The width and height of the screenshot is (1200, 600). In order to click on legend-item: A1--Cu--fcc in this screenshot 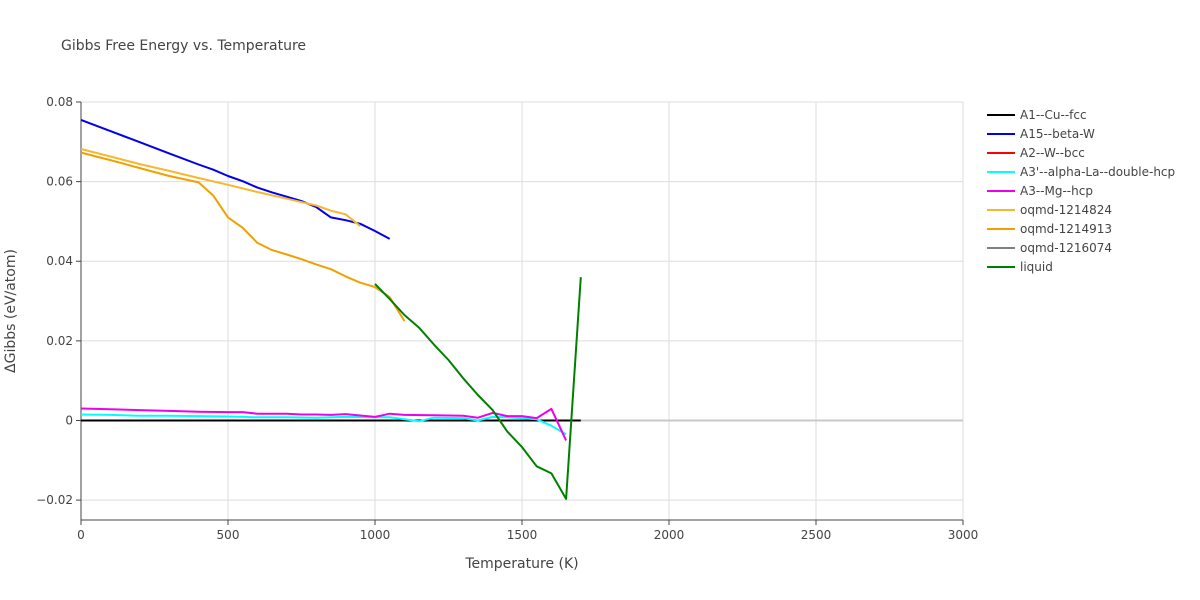, I will do `click(1037, 115)`.